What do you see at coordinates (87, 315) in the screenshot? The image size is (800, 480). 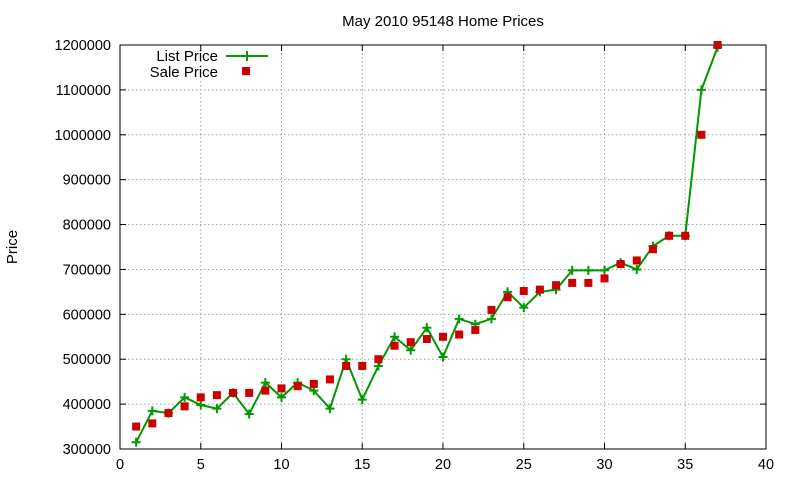 I see `y-tick-label: 600000` at bounding box center [87, 315].